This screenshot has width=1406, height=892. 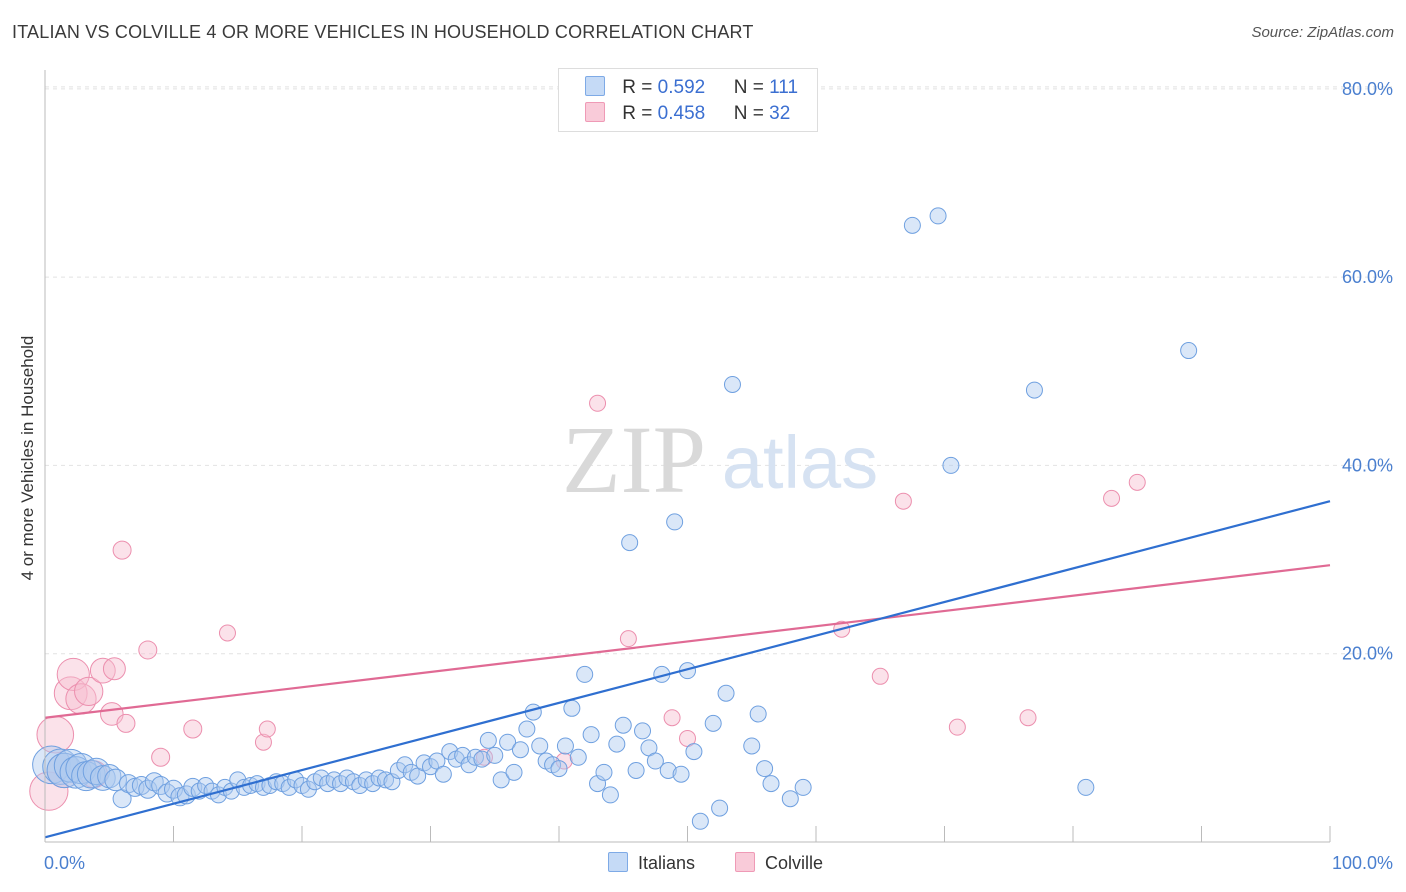 What do you see at coordinates (64, 863) in the screenshot?
I see `x-tick-label: 0.0%` at bounding box center [64, 863].